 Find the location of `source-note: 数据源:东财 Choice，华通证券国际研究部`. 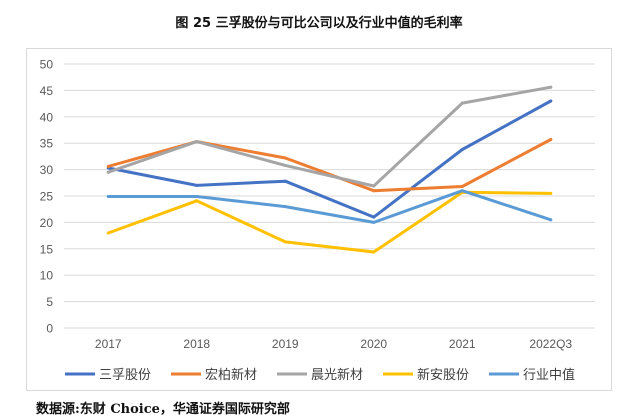

source-note: 数据源:东财 Choice，华通证券国际研究部 is located at coordinates (163, 409).